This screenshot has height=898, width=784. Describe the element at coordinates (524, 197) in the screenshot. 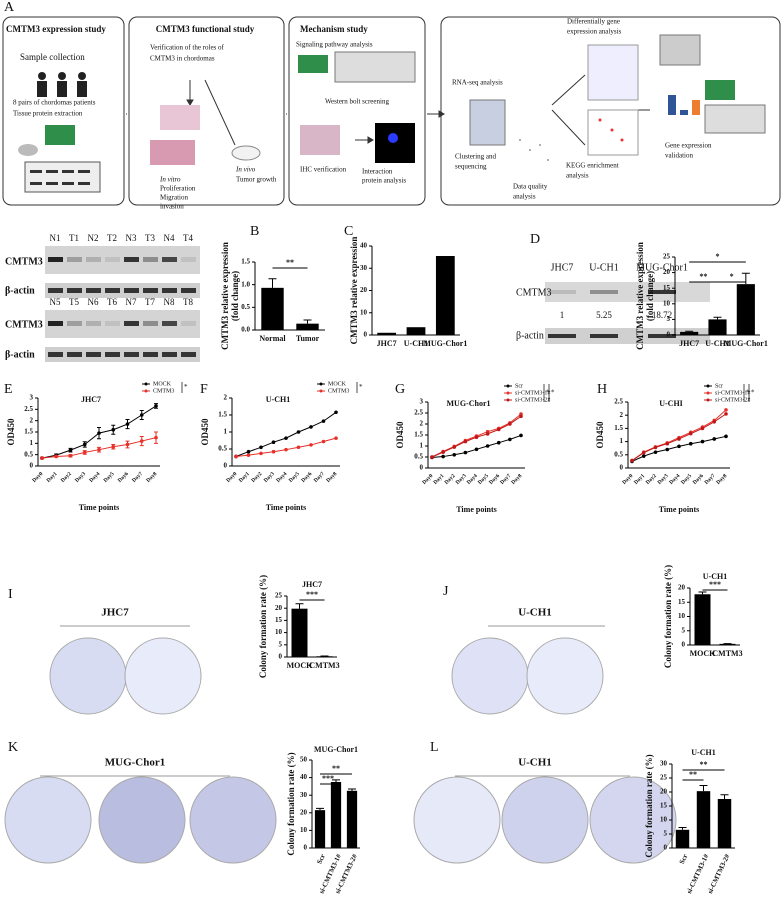

I see `step: analysis` at that location.